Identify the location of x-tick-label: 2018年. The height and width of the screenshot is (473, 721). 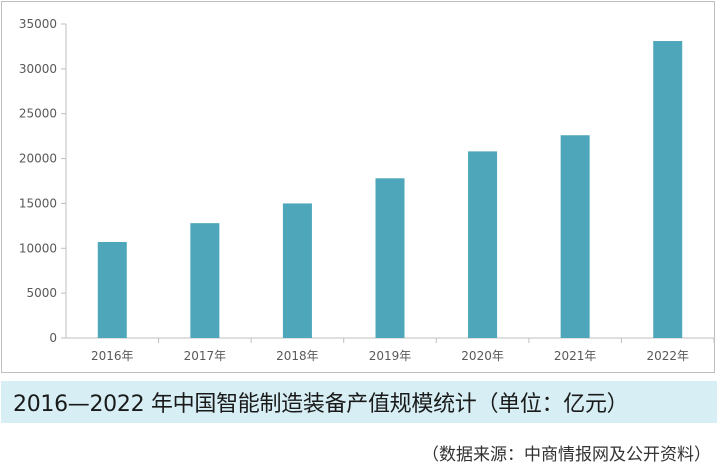
(297, 356).